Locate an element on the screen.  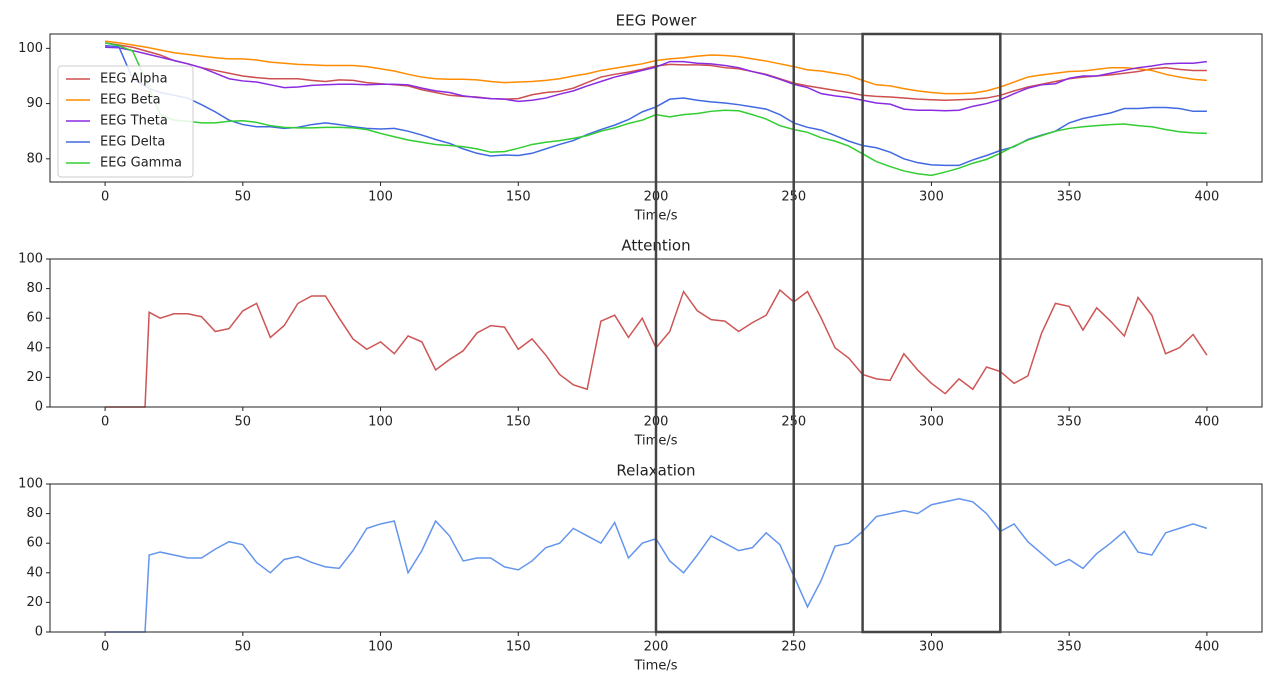
legend-label: EEG Beta is located at coordinates (130, 100).